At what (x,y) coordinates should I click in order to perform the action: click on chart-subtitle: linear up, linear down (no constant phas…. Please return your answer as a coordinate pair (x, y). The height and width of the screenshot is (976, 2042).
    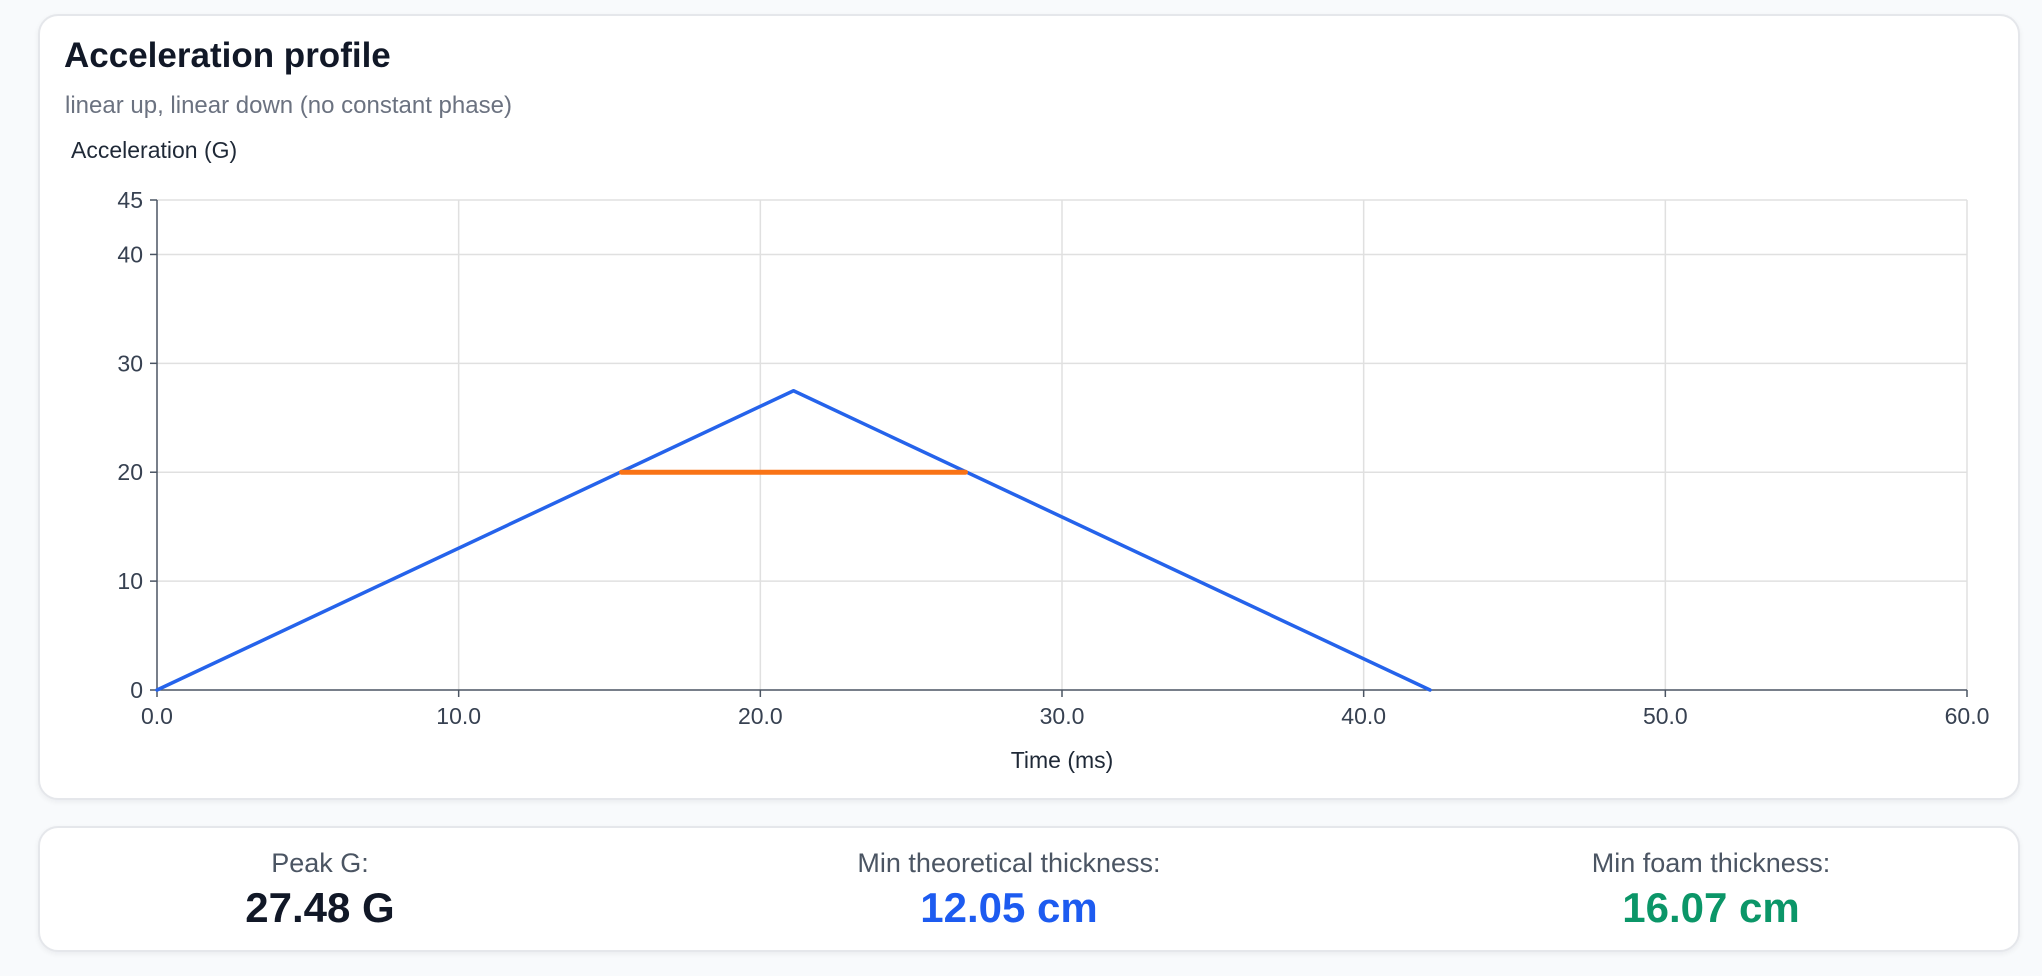
    Looking at the image, I should click on (288, 105).